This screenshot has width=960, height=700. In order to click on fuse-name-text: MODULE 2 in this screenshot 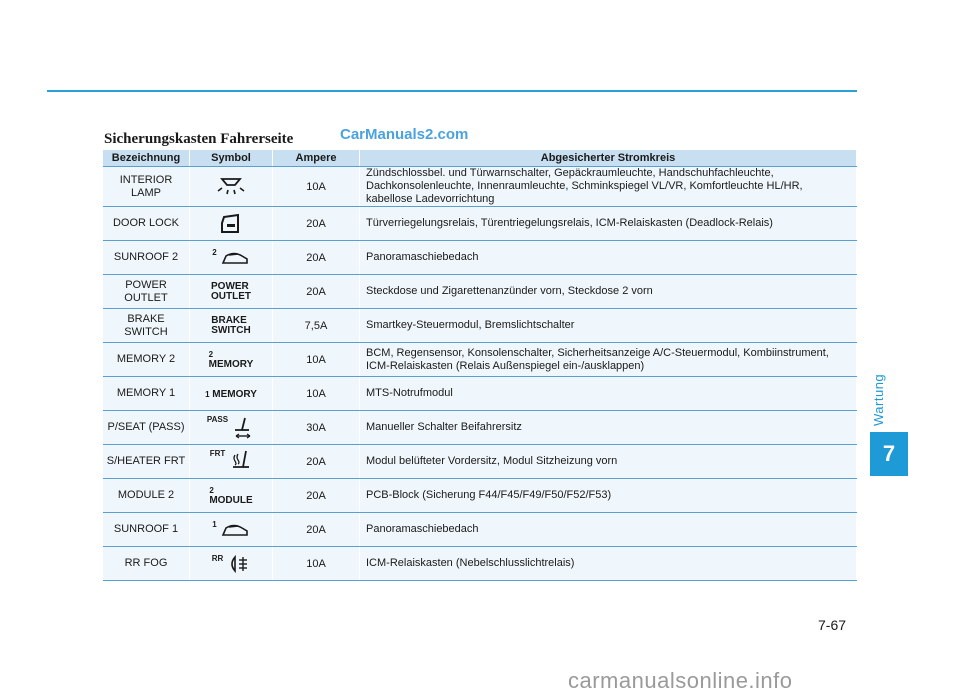, I will do `click(146, 495)`.